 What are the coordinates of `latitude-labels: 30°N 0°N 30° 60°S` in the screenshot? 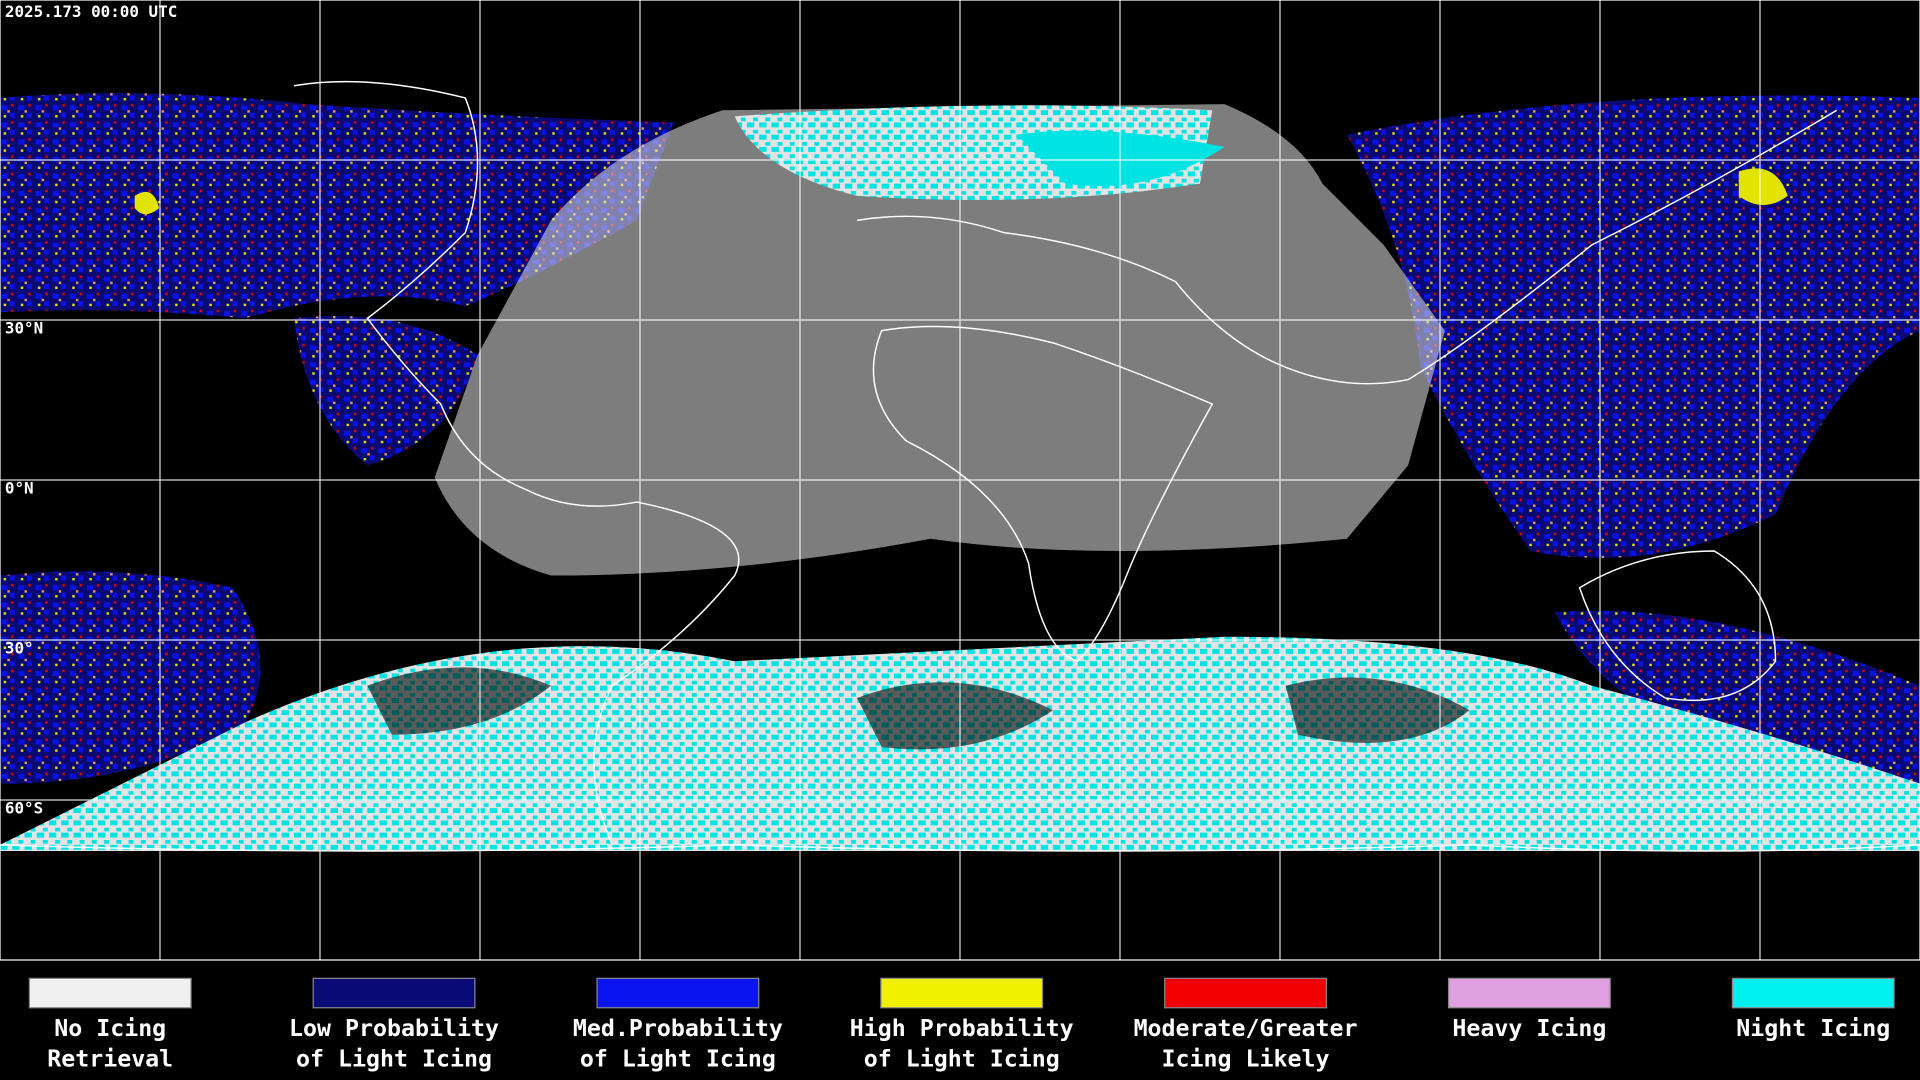 It's located at (24, 567).